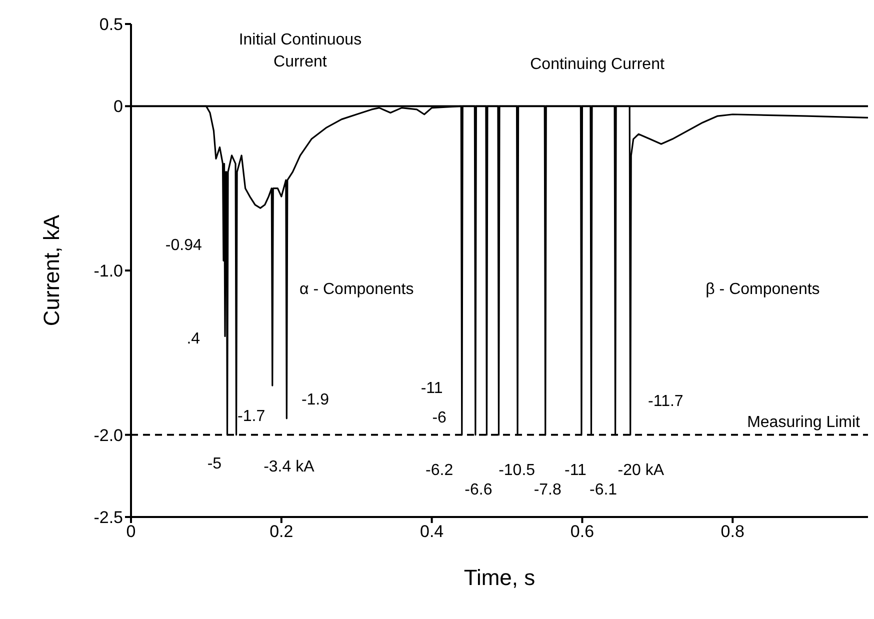 The height and width of the screenshot is (619, 874). Describe the element at coordinates (252, 416) in the screenshot. I see `annotation: -1.7` at that location.